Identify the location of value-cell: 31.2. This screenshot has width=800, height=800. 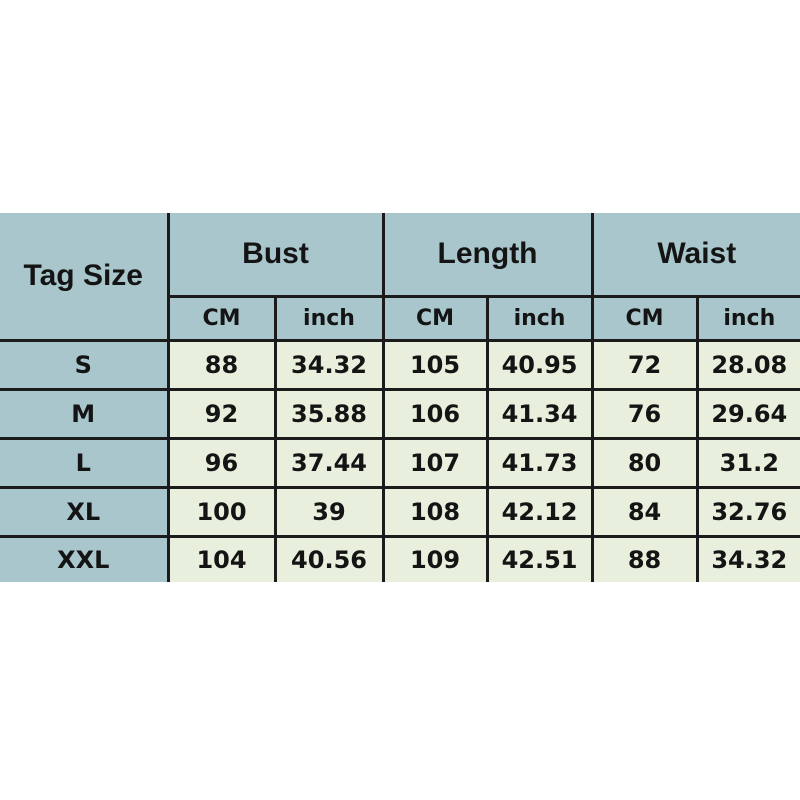
(747, 463).